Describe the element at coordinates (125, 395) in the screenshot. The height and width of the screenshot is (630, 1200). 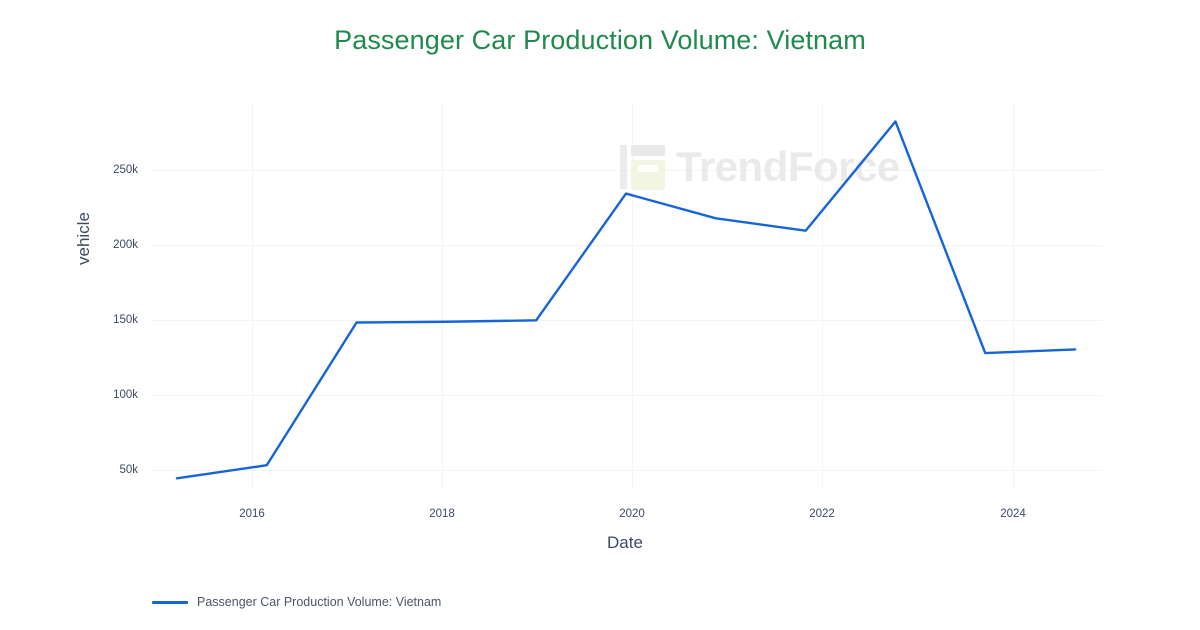
I see `y-tick-100k: 100k` at that location.